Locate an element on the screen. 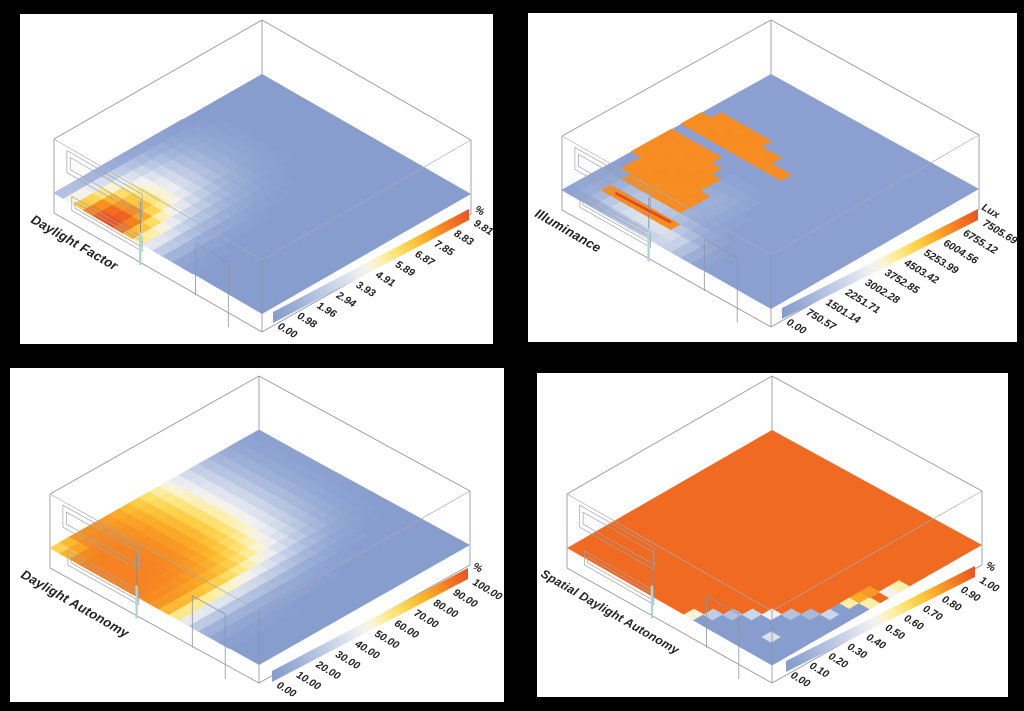 The image size is (1024, 711). svg-text: 0.80 is located at coordinates (952, 603).